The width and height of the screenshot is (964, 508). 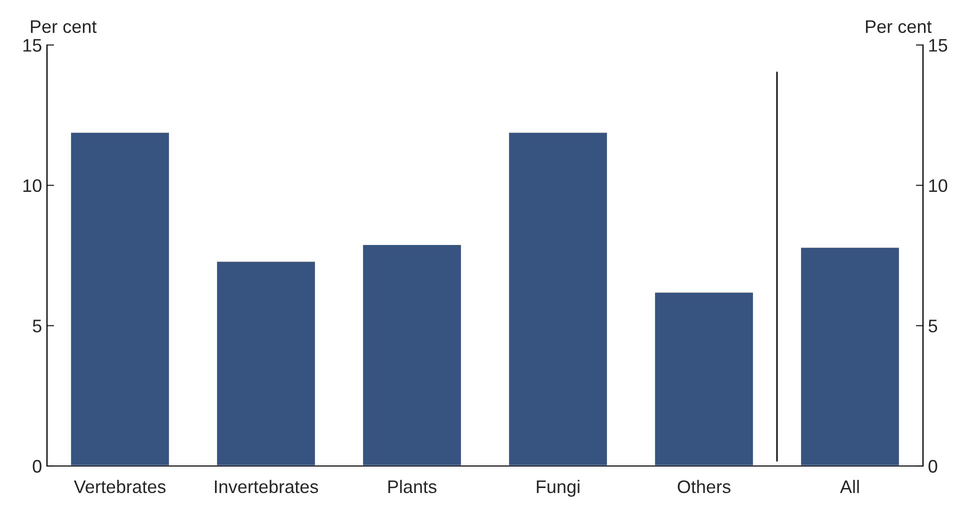 What do you see at coordinates (558, 488) in the screenshot?
I see `x-tick-label: Fungi` at bounding box center [558, 488].